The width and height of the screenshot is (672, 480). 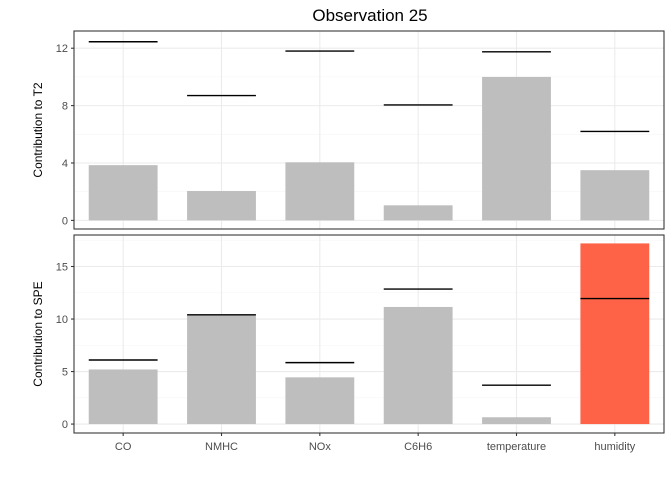 I want to click on x-tick-label: NMHC, so click(x=221, y=447).